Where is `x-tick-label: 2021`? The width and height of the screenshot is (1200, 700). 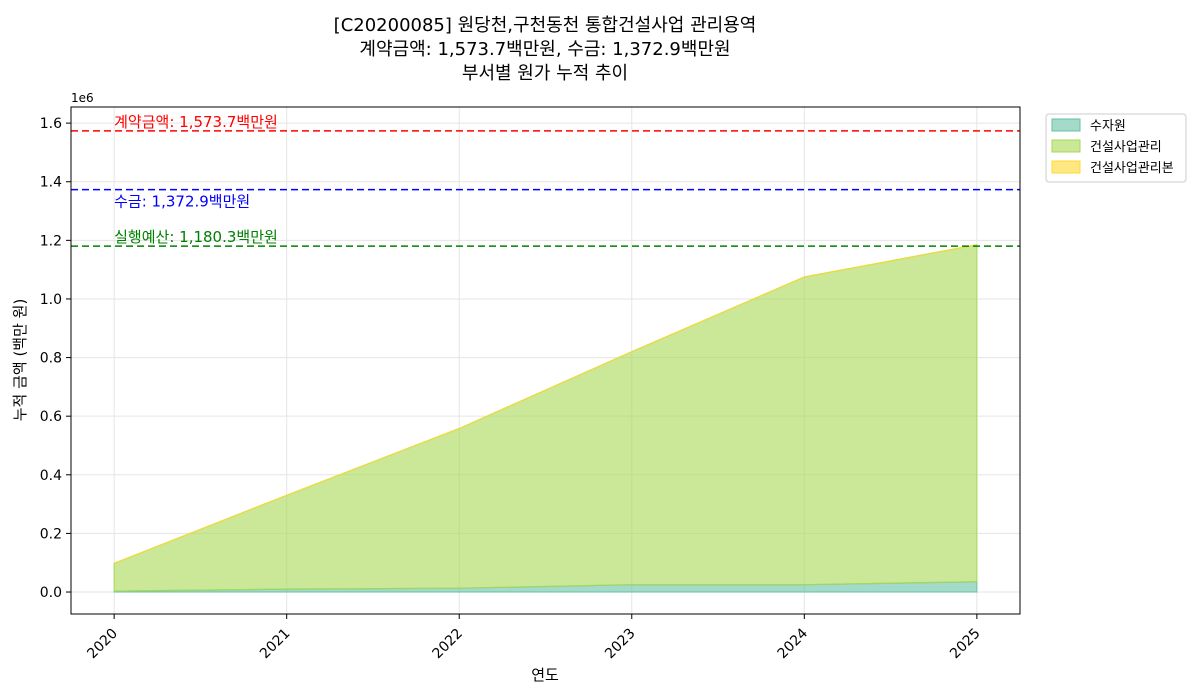
x-tick-label: 2021 is located at coordinates (275, 644).